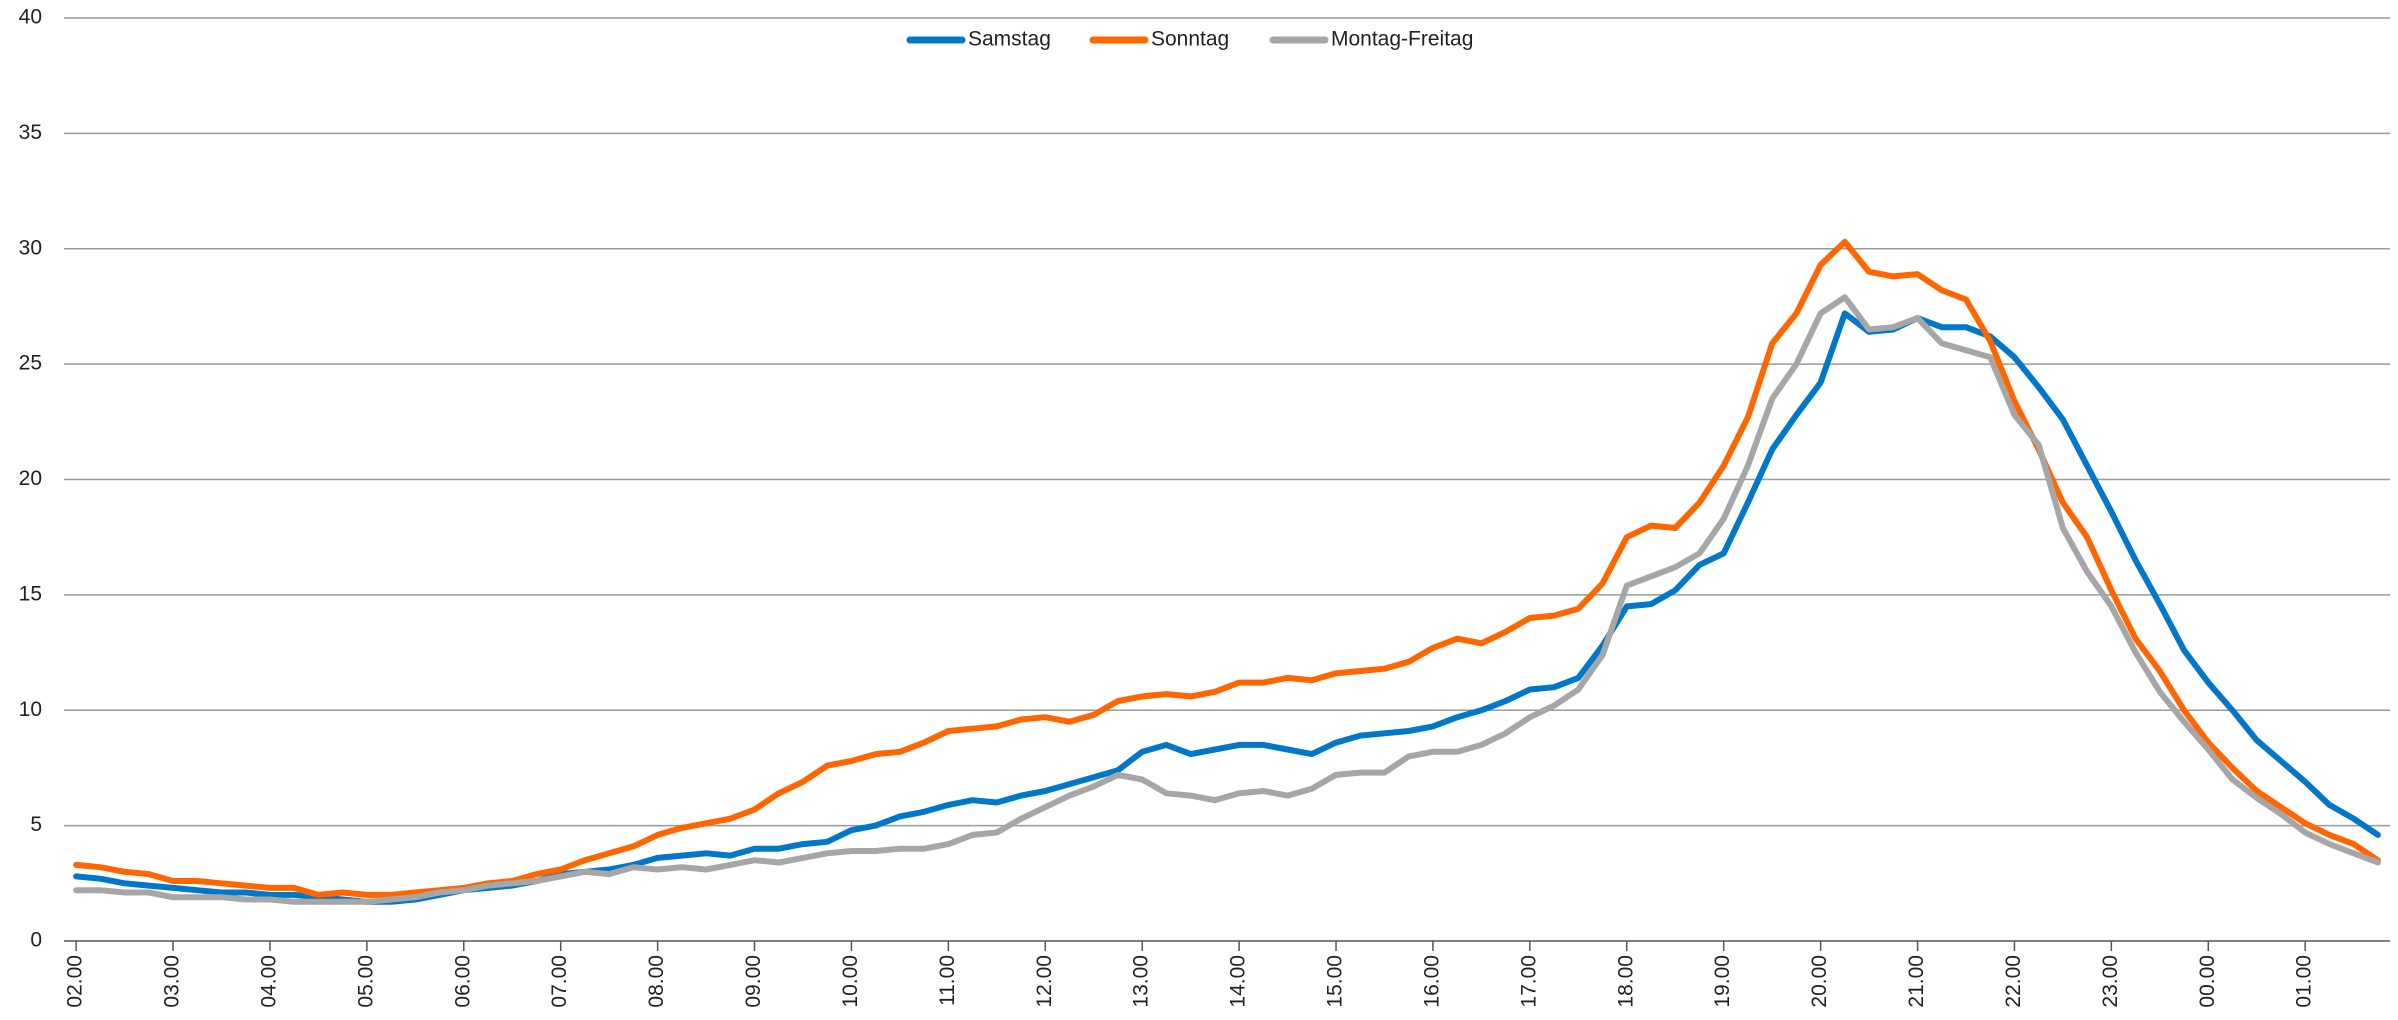 The image size is (2398, 1020). I want to click on x-tick-label: 10.00, so click(850, 981).